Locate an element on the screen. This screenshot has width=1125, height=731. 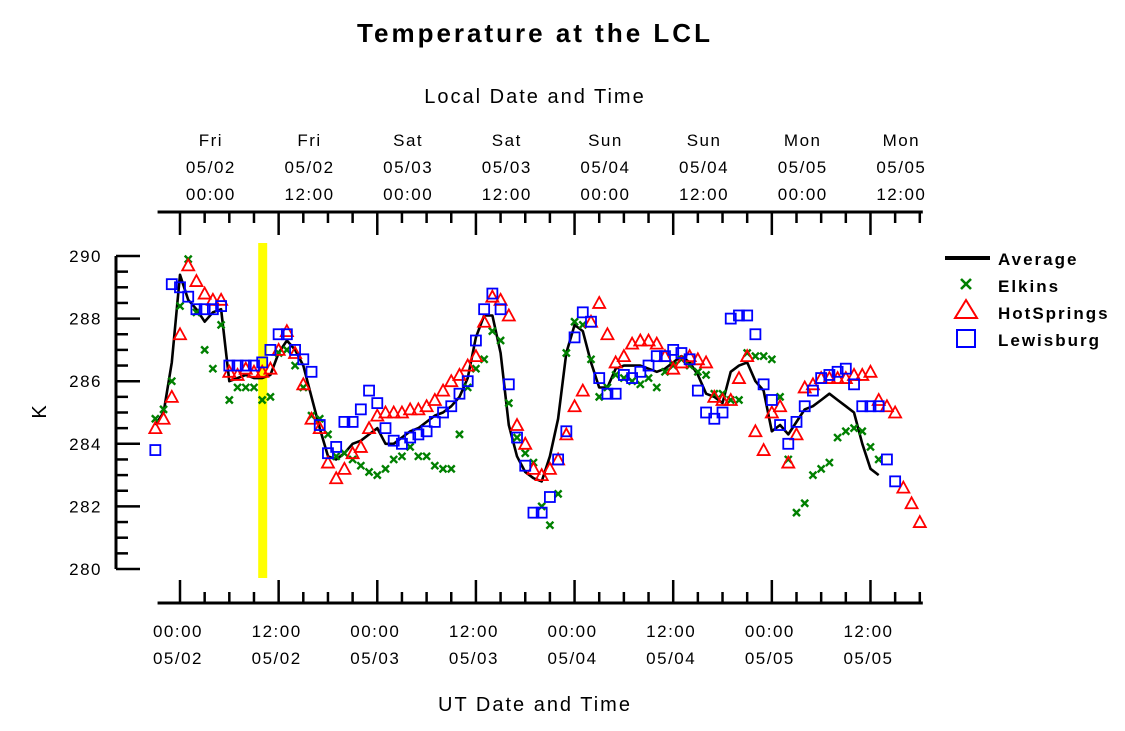
highlight-bar is located at coordinates (263, 410).